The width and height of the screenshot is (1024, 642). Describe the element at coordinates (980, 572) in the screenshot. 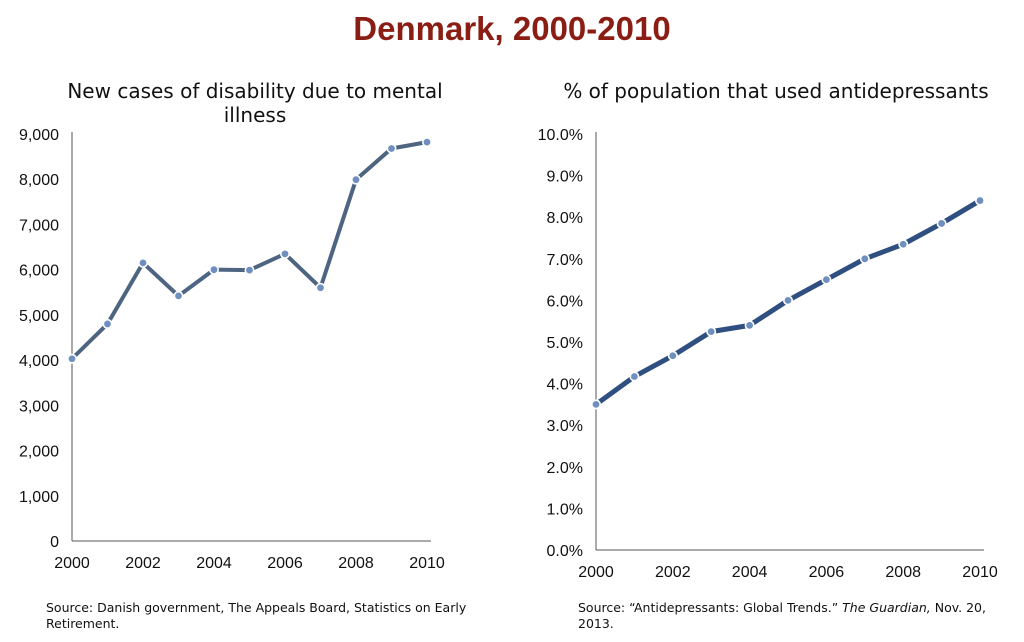

I see `right-x-tick-label: 2010` at that location.